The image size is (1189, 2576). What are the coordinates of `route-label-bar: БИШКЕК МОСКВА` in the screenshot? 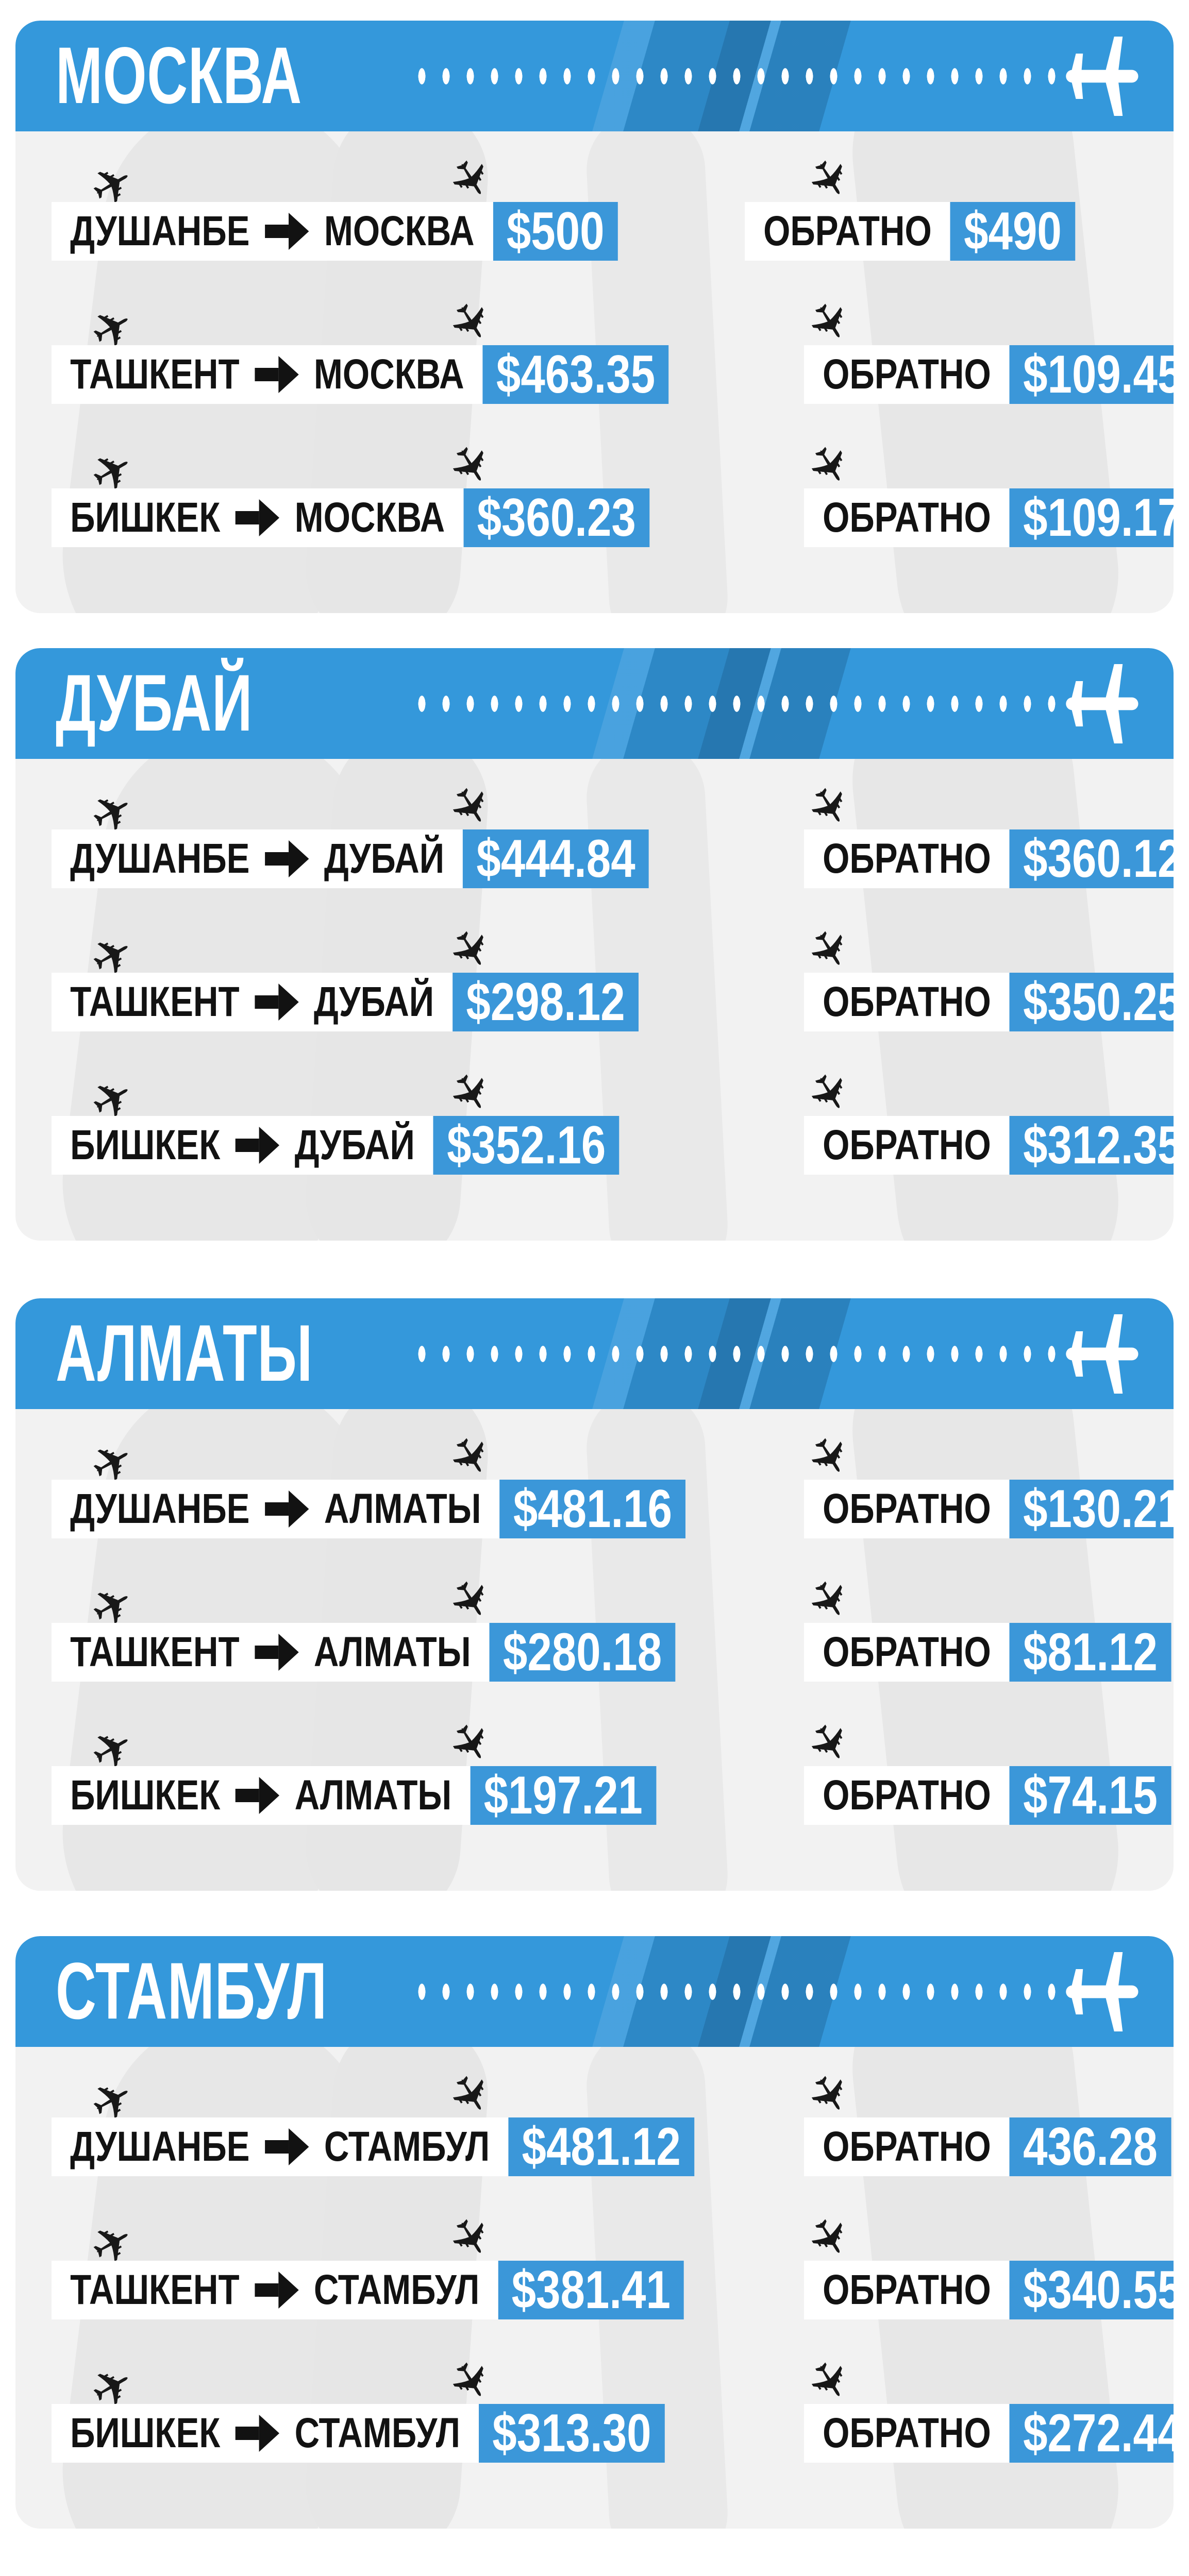 It's located at (258, 517).